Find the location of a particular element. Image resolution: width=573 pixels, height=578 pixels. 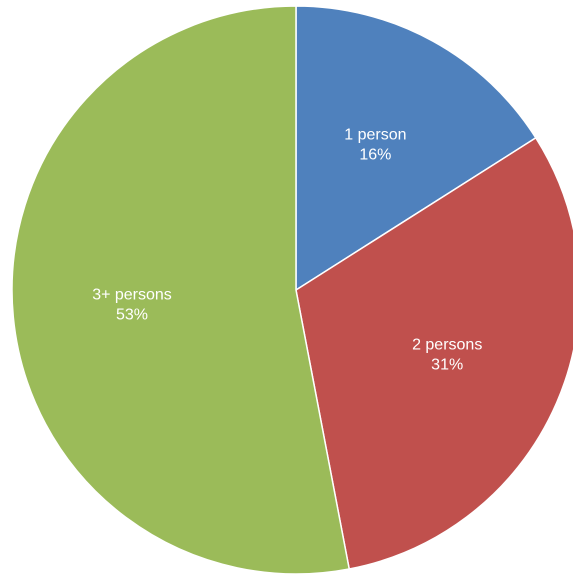

slice-percent-label: 31% is located at coordinates (447, 364).